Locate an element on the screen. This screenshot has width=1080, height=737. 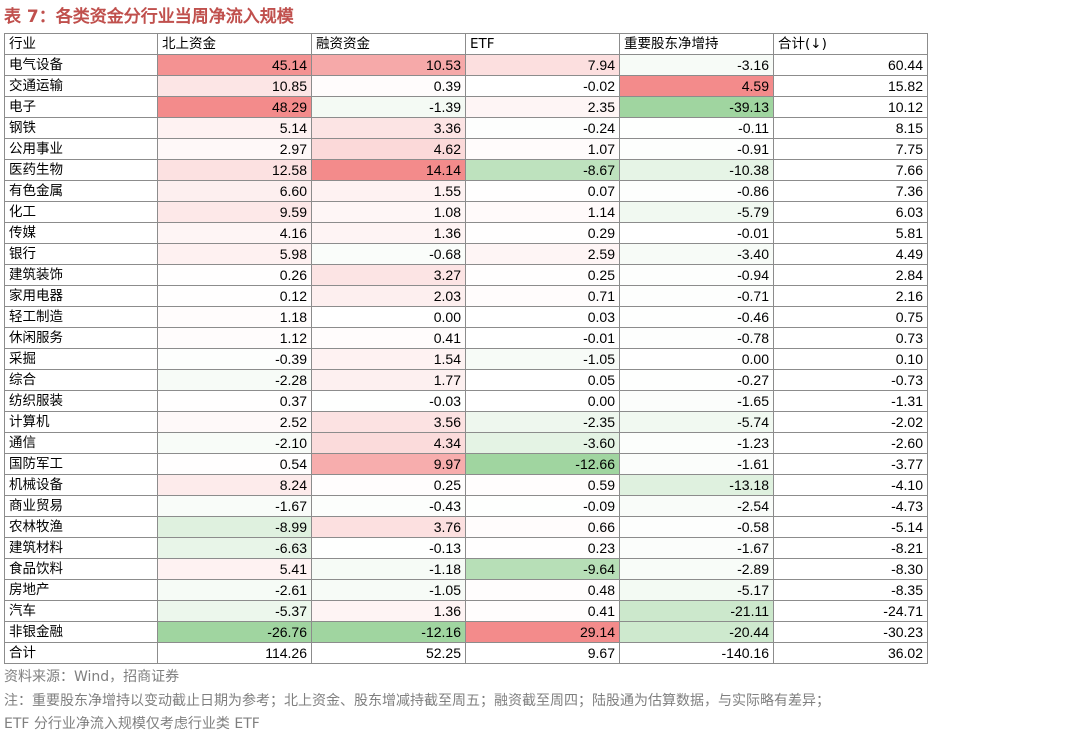
table-cell: -0.27 is located at coordinates (696, 380).